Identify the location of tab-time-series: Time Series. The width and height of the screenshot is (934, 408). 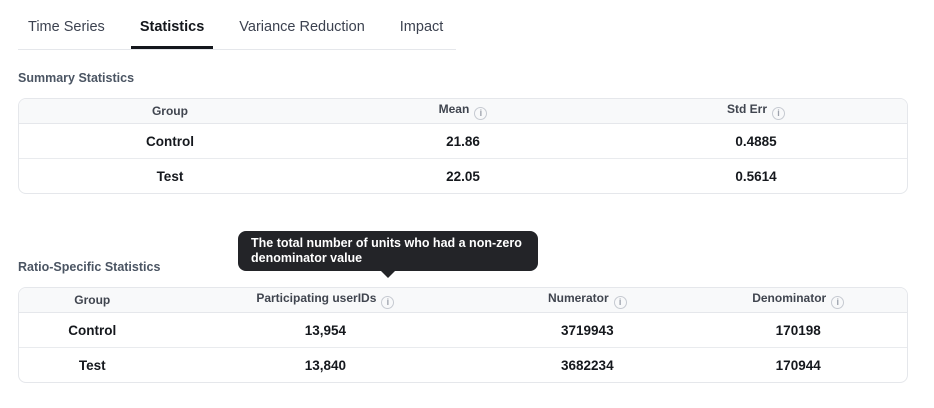
(66, 27).